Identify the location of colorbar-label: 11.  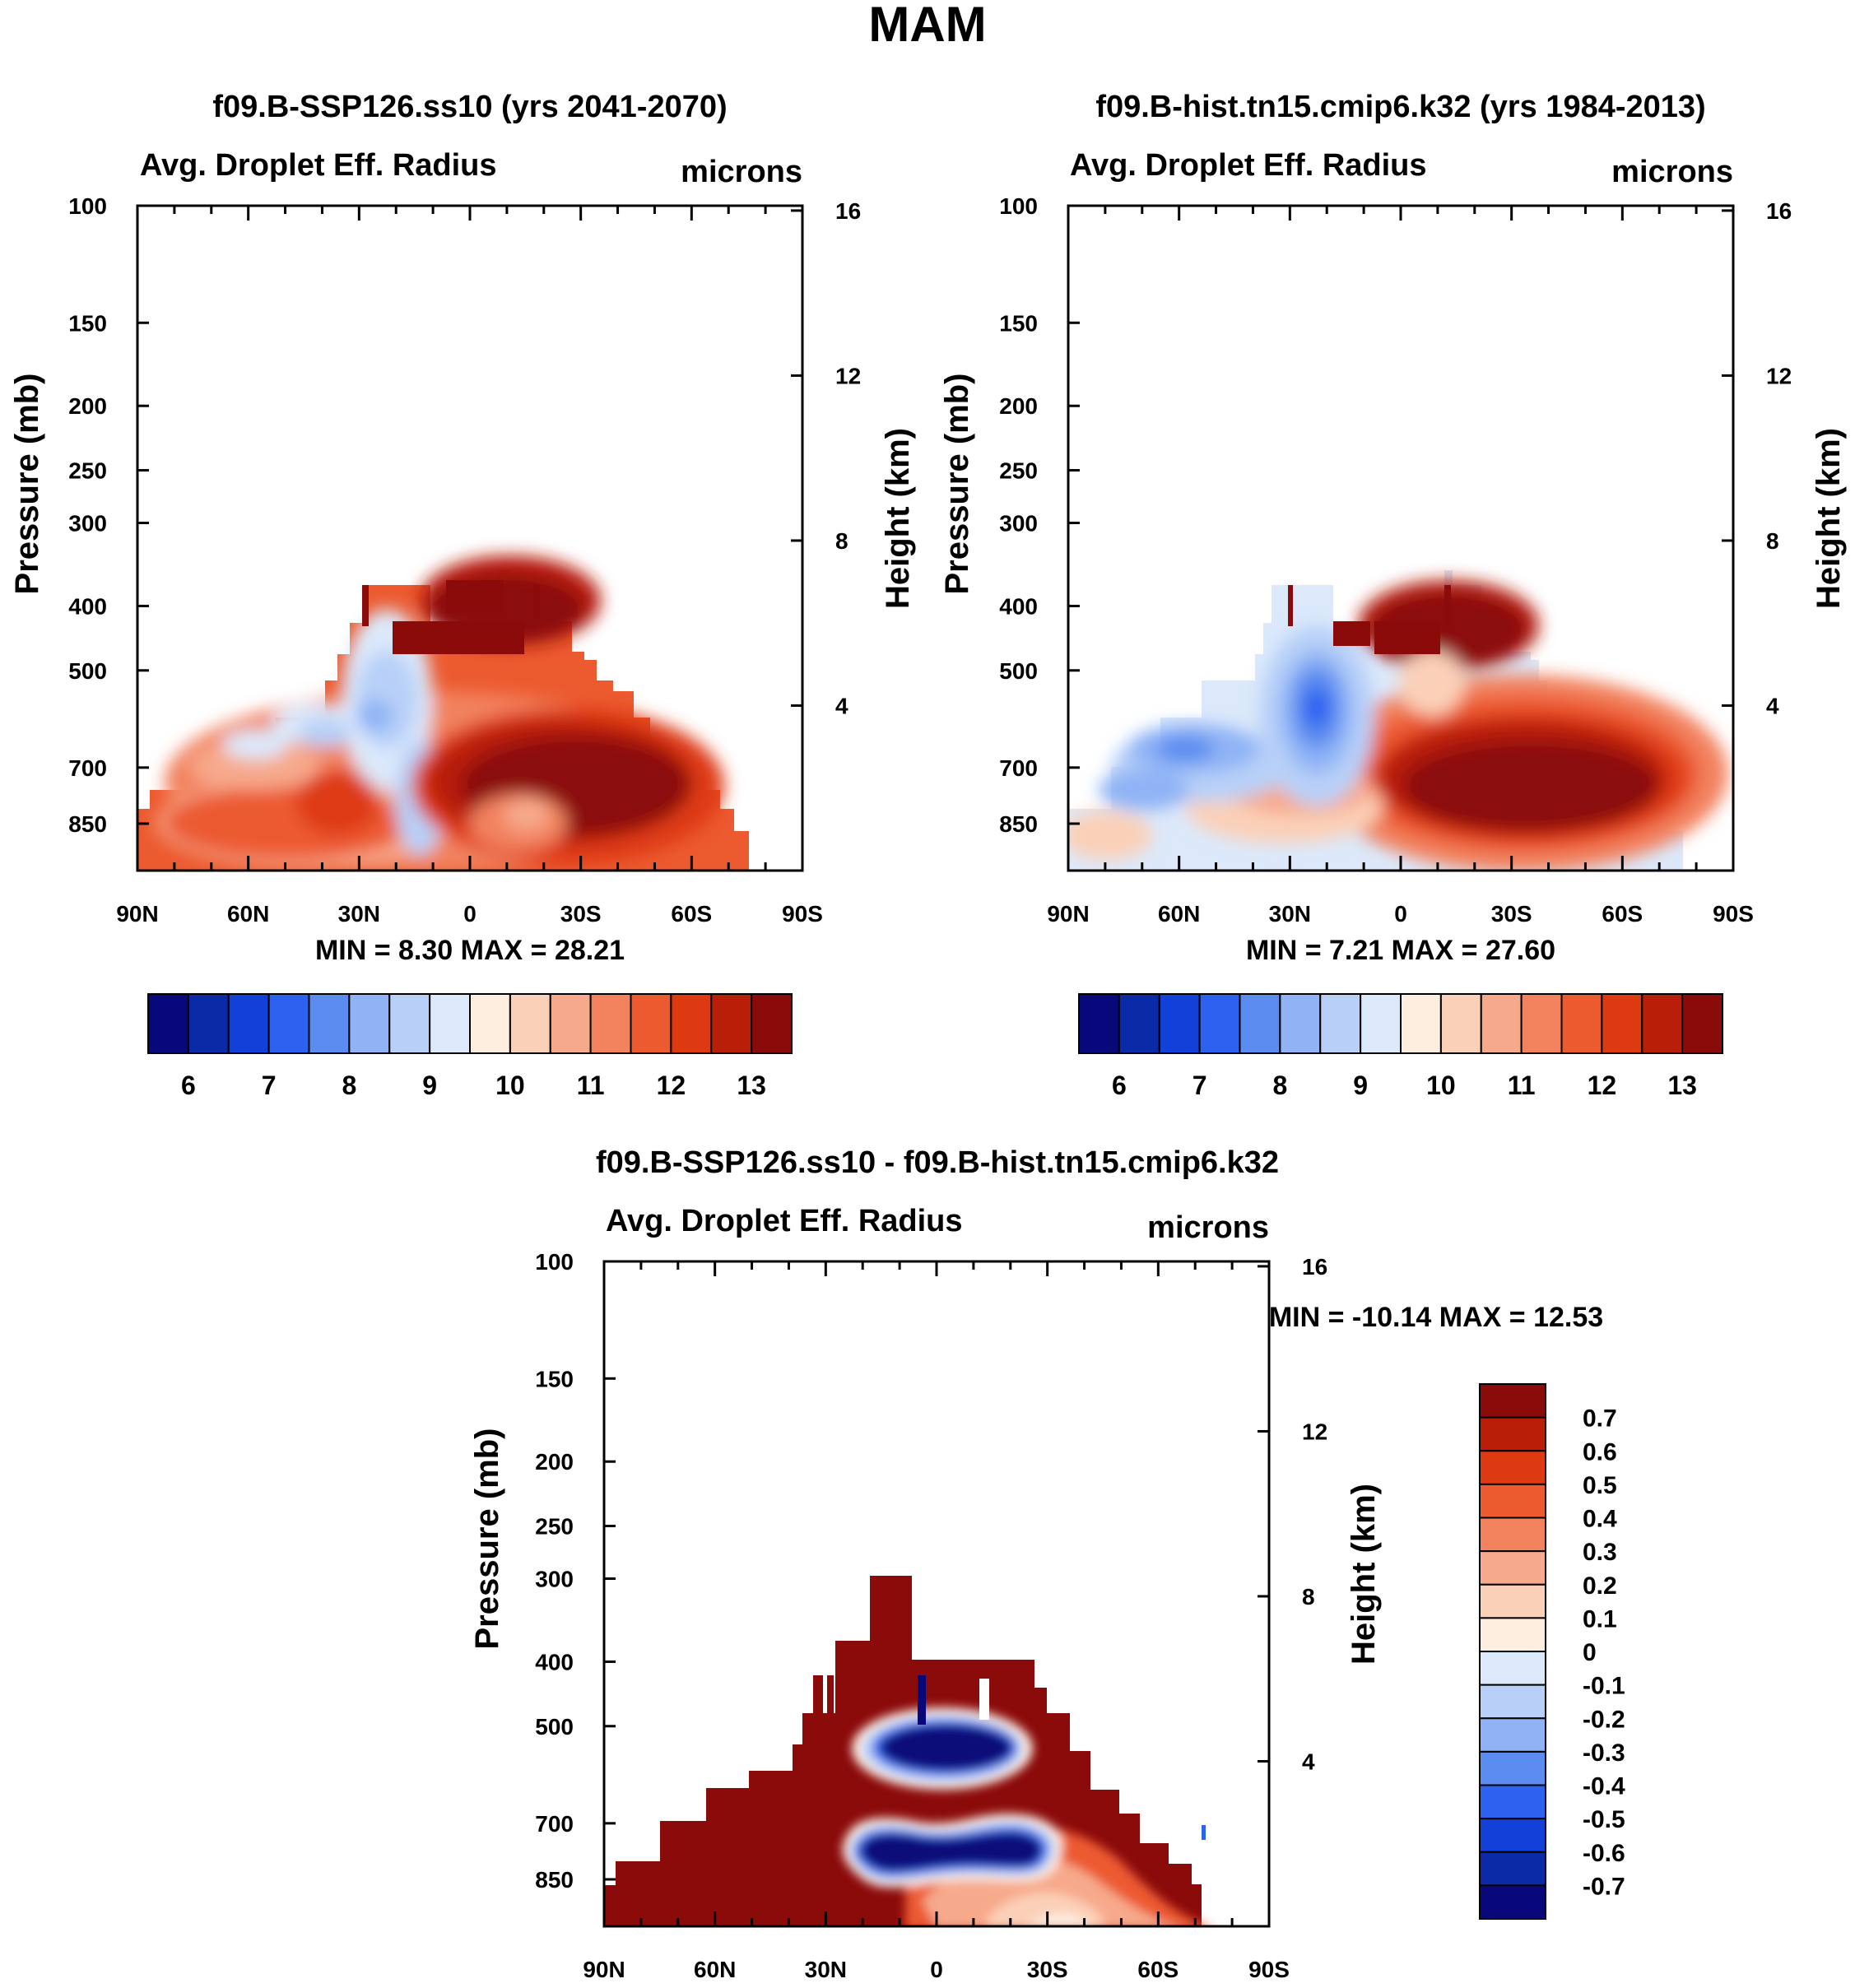
(591, 1085).